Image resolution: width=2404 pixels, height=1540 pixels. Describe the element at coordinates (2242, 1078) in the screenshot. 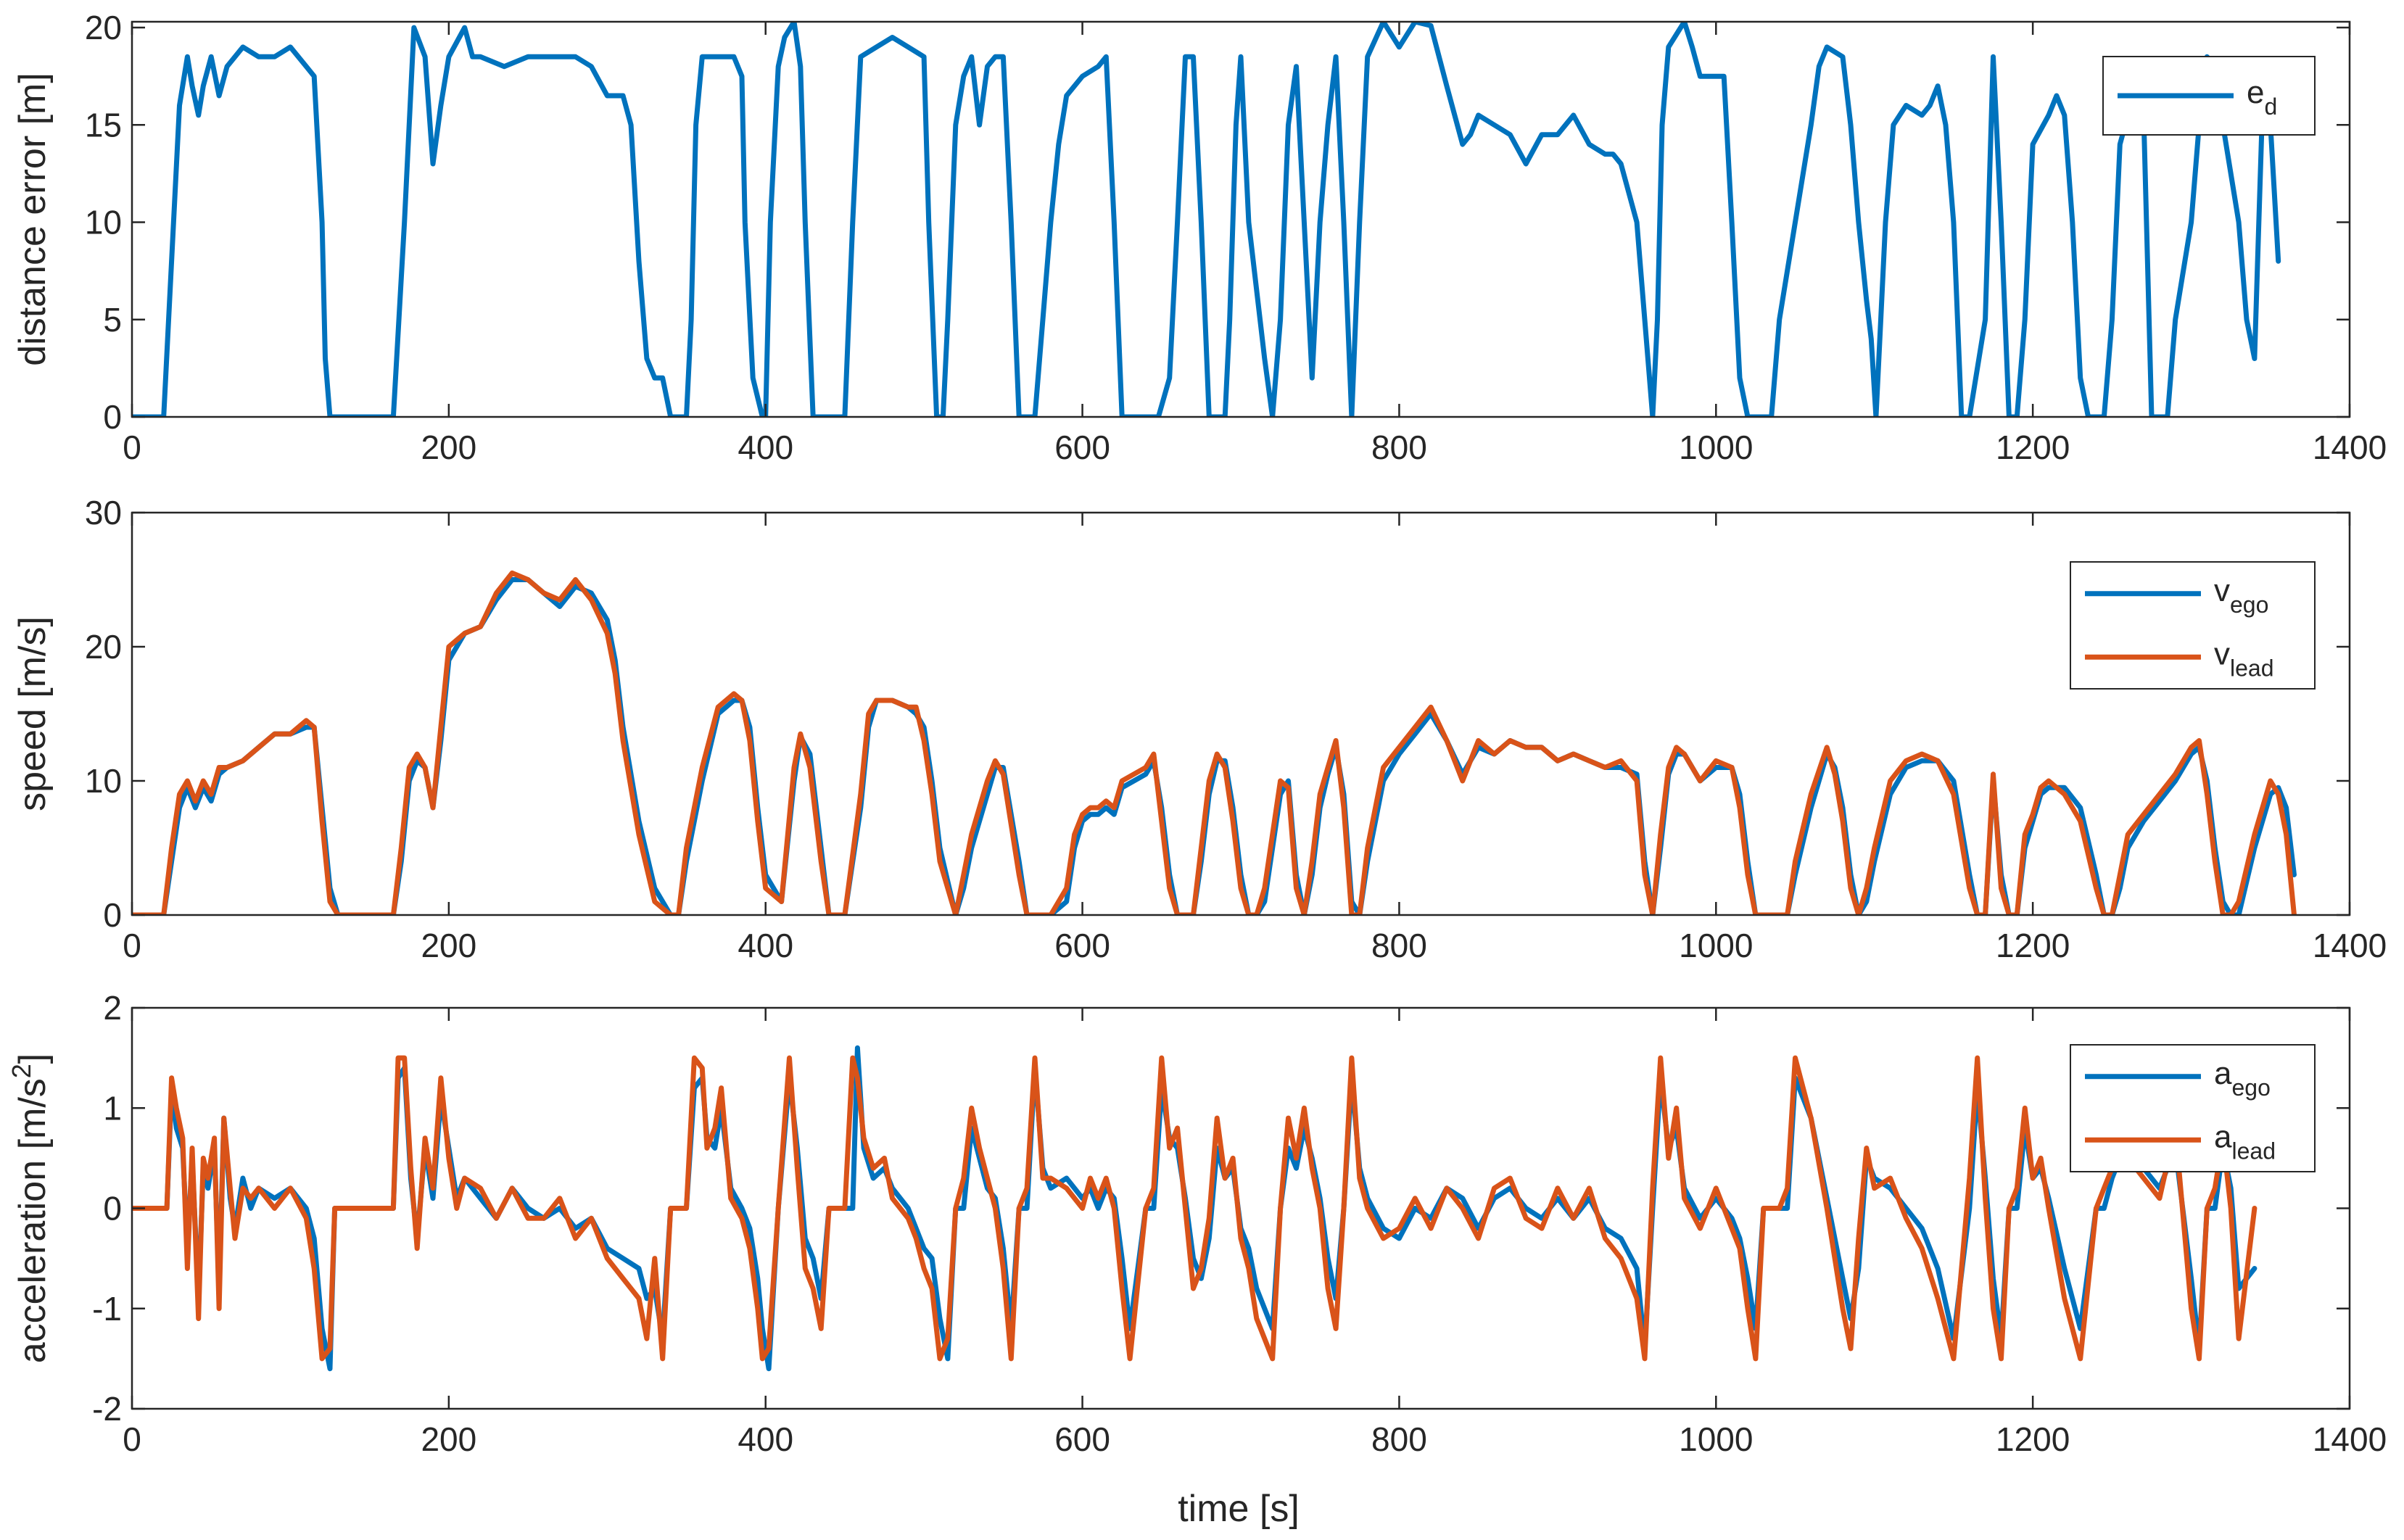

I see `acceleration-legend-label-ego: aego` at that location.